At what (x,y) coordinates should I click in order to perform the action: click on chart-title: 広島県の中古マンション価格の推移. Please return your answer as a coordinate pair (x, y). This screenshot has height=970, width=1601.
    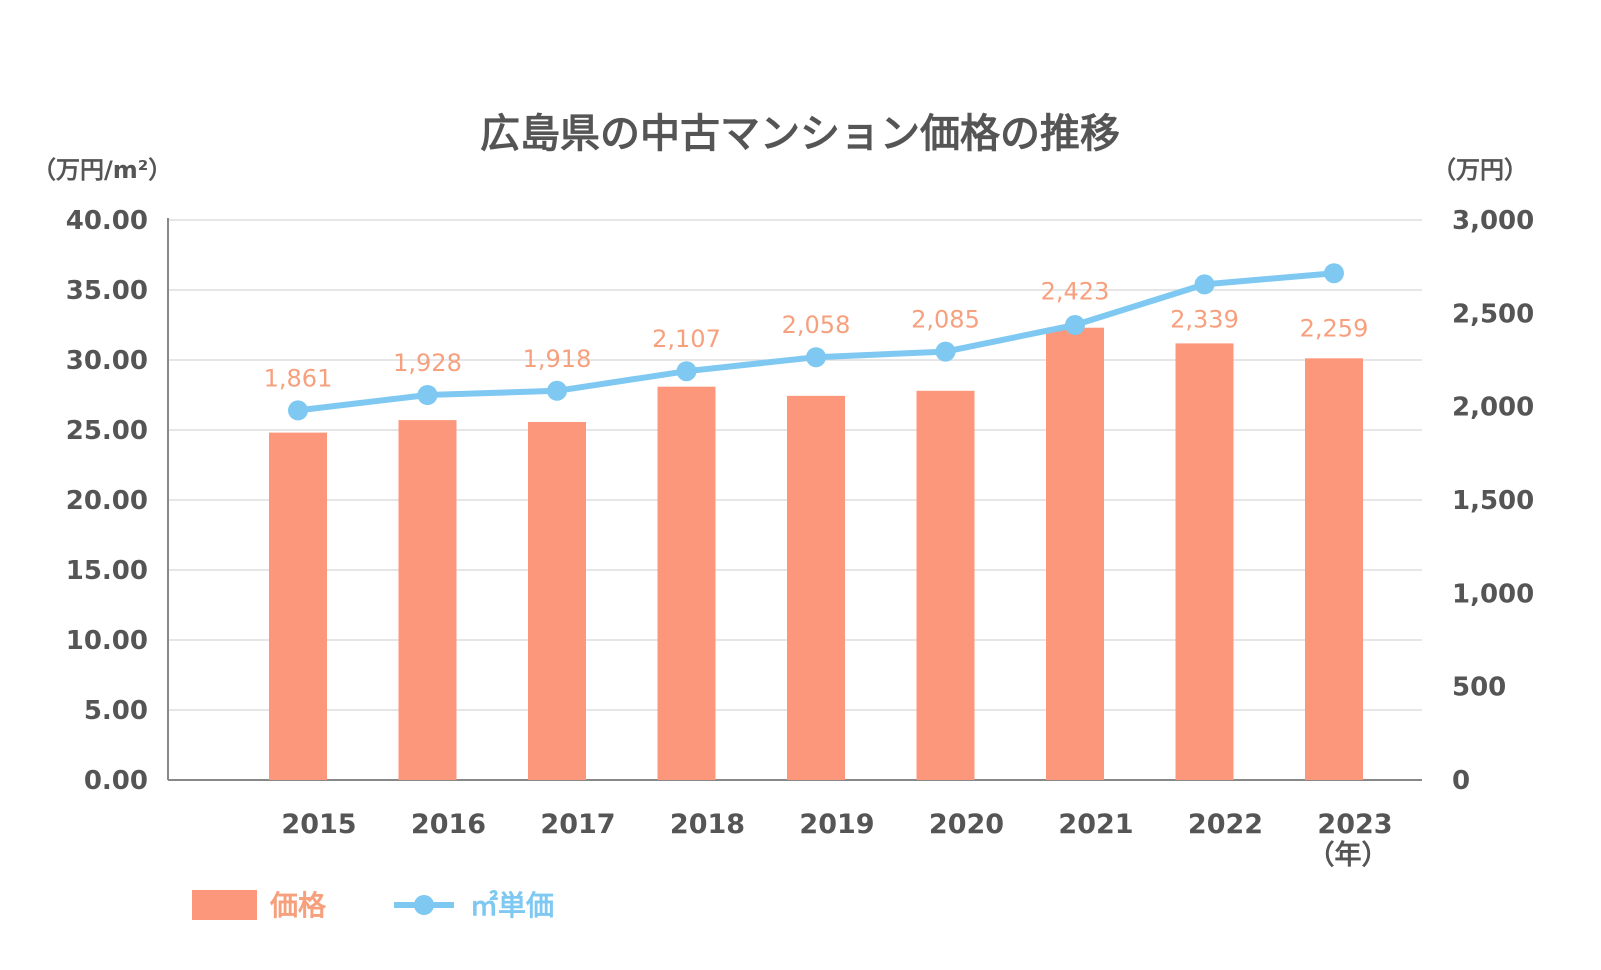
    Looking at the image, I should click on (800, 134).